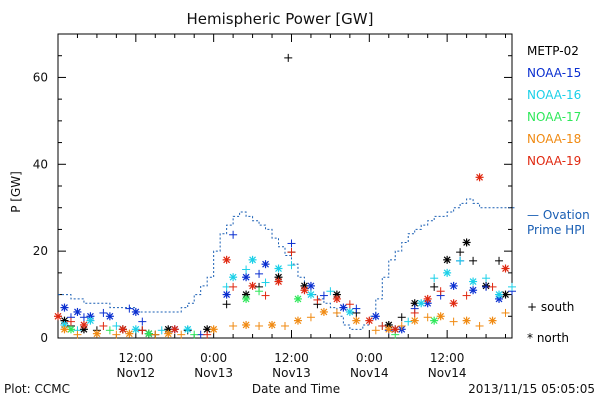 The image size is (600, 404). I want to click on x-tick-date: Nov13, so click(213, 373).